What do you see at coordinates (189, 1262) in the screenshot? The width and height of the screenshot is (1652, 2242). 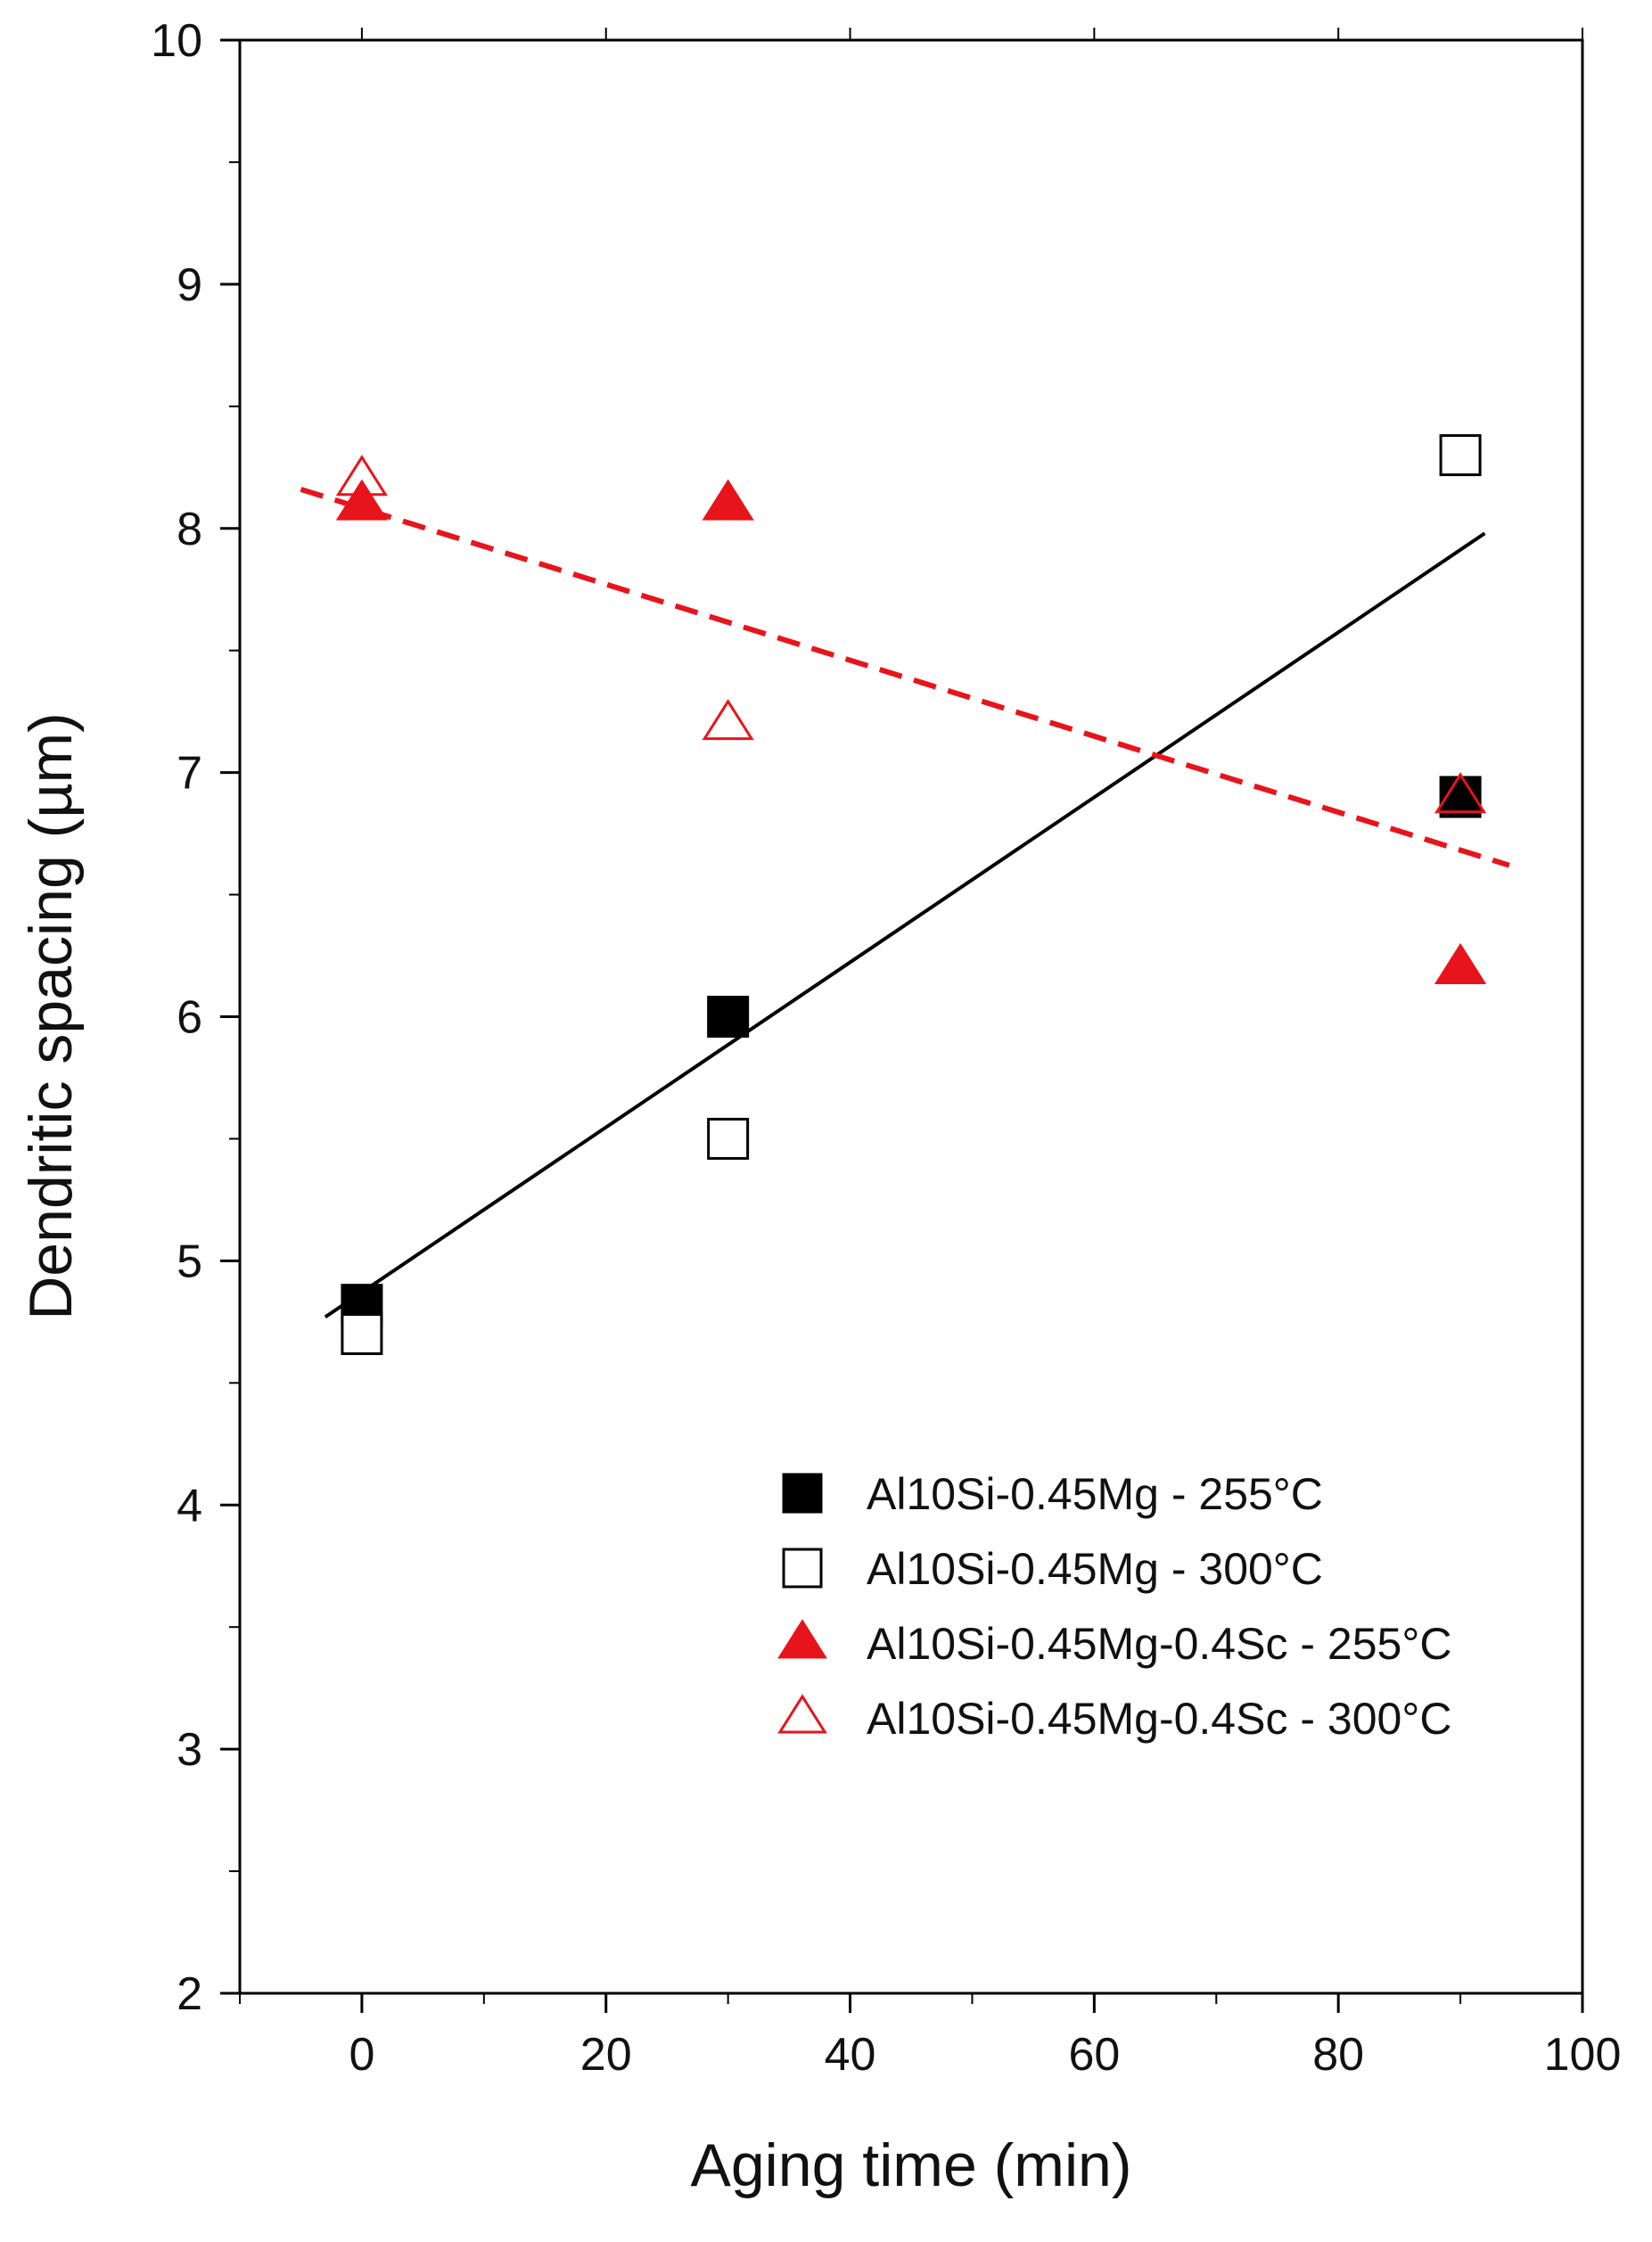 I see `y-tick-label: 5` at bounding box center [189, 1262].